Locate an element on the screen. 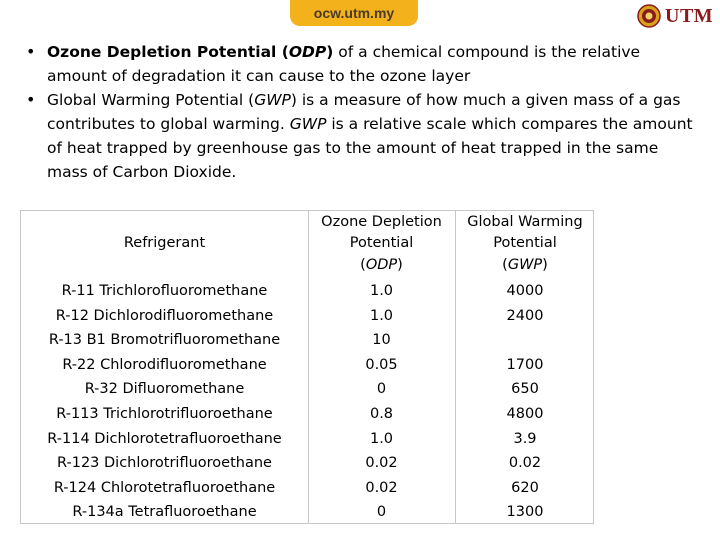 This screenshot has width=720, height=540. odp-cell: 0.8 is located at coordinates (381, 413).